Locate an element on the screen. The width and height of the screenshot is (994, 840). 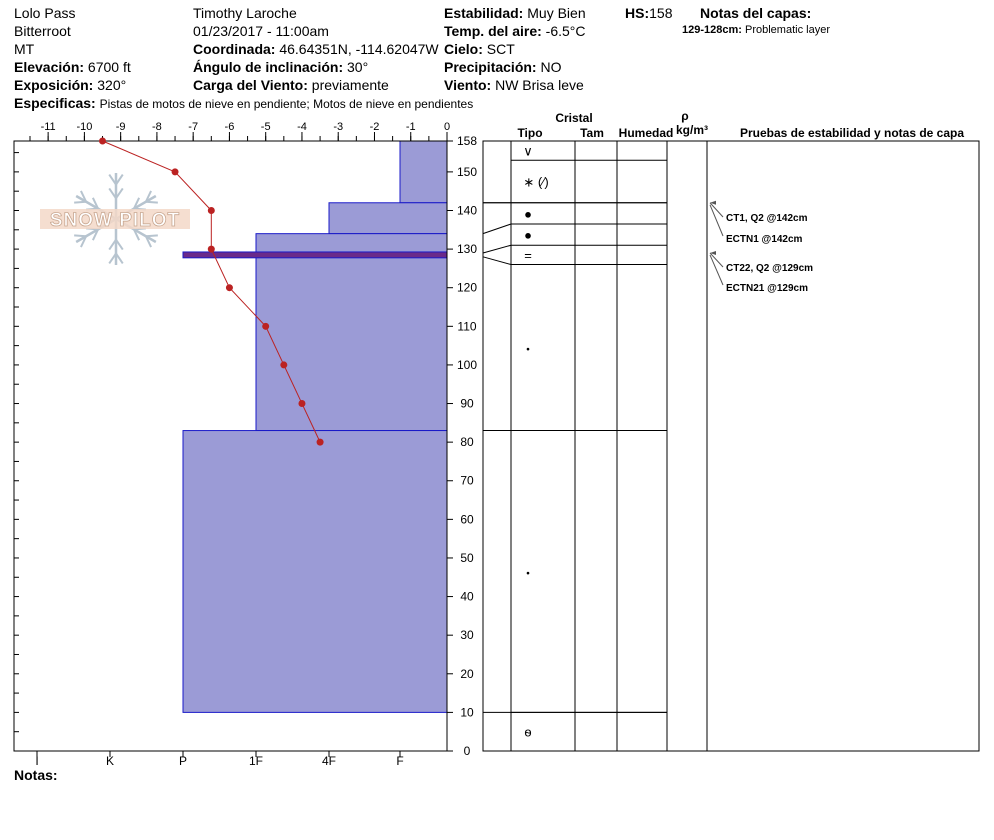
snowpilot-logo: SNOW PILOT is located at coordinates (115, 219).